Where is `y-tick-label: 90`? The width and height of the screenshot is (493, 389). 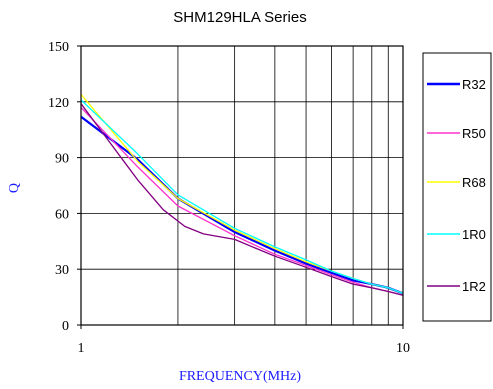 y-tick-label: 90 is located at coordinates (62, 159).